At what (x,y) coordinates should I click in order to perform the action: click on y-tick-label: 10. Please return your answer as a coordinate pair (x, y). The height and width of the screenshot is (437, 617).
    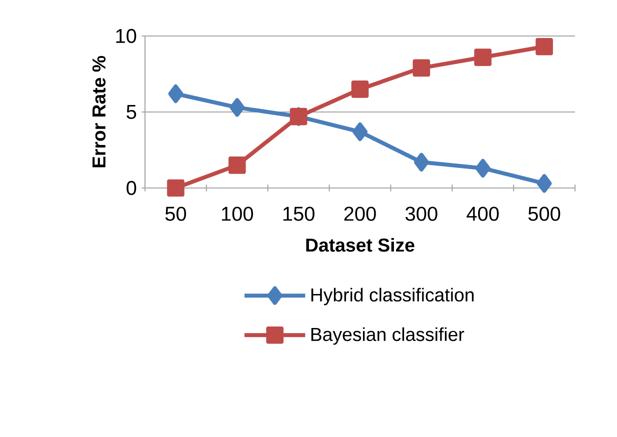
    Looking at the image, I should click on (126, 36).